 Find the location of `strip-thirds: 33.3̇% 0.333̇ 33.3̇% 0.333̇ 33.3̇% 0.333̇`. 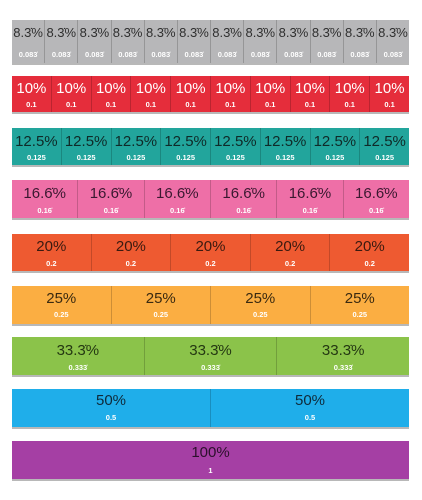

strip-thirds: 33.3̇% 0.333̇ 33.3̇% 0.333̇ 33.3̇% 0.333̇ is located at coordinates (210, 356).